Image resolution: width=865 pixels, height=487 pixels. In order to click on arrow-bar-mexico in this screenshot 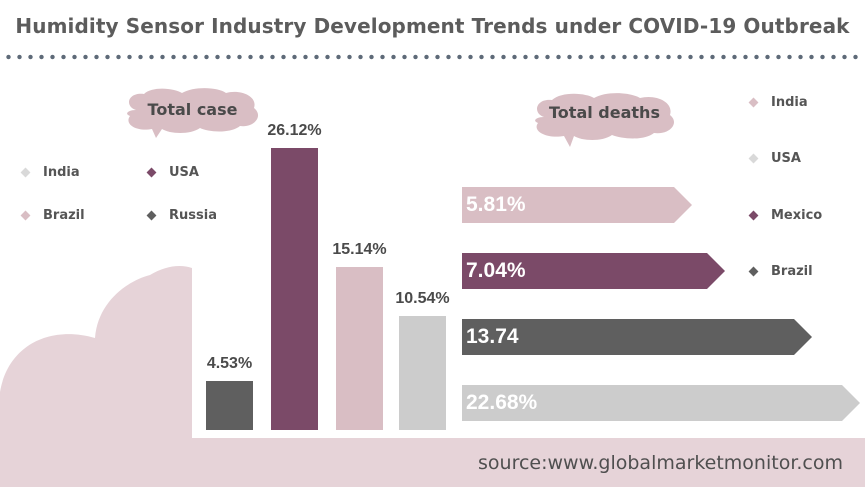, I will do `click(593, 271)`.